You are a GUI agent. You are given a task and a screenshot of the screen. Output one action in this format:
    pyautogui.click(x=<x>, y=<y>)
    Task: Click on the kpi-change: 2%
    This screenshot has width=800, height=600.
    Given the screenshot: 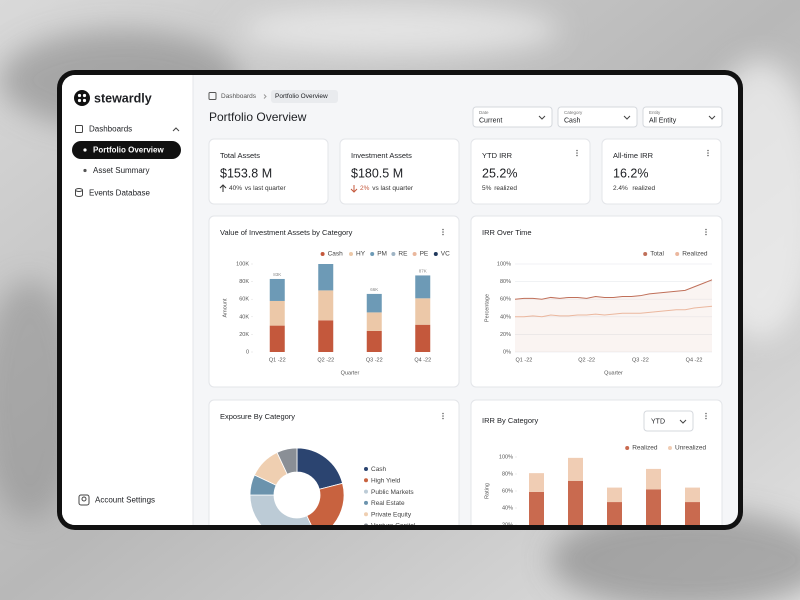 What is the action you would take?
    pyautogui.click(x=365, y=188)
    